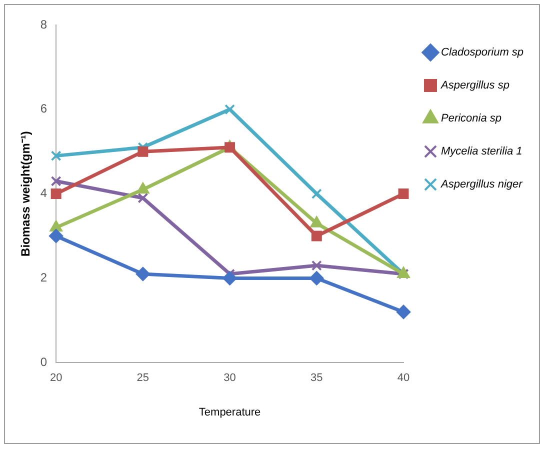 This screenshot has height=450, width=546. I want to click on y-tick-label: 0, so click(44, 361).